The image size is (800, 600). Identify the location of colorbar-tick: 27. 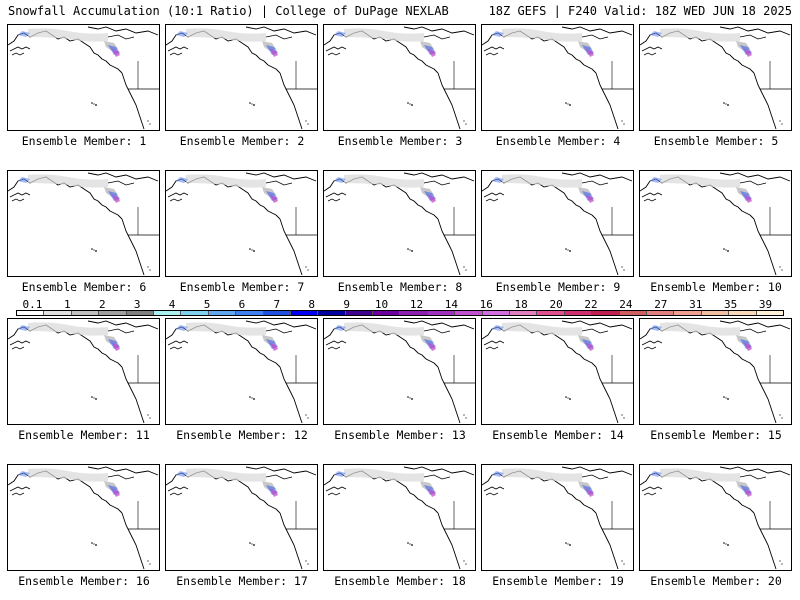
(661, 304).